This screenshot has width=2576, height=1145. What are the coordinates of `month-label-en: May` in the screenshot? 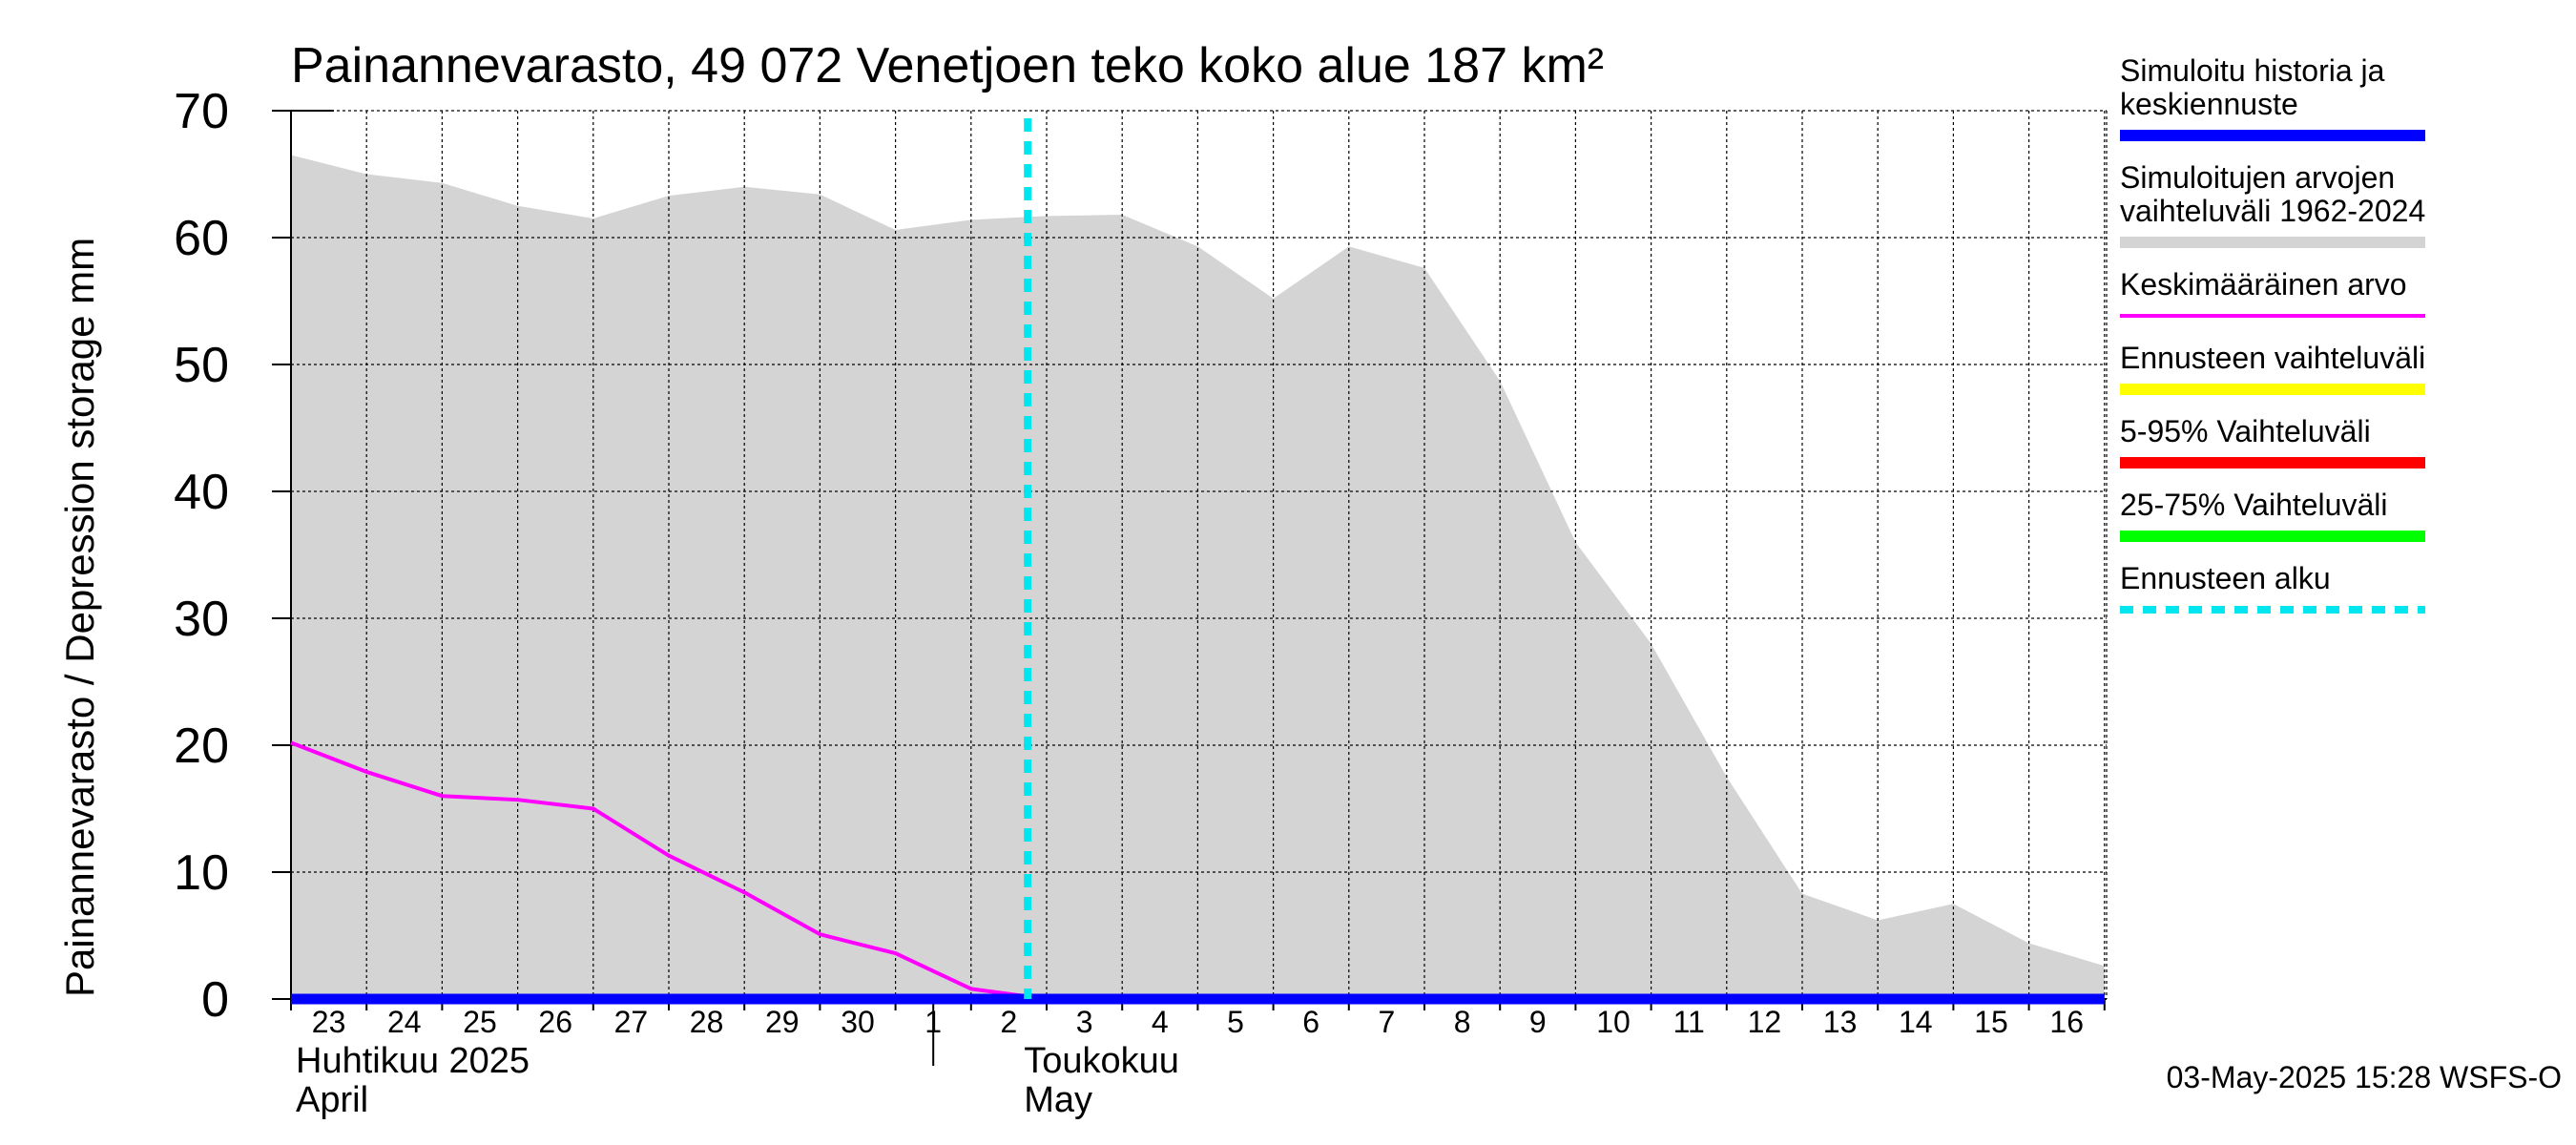 It's located at (1058, 1100).